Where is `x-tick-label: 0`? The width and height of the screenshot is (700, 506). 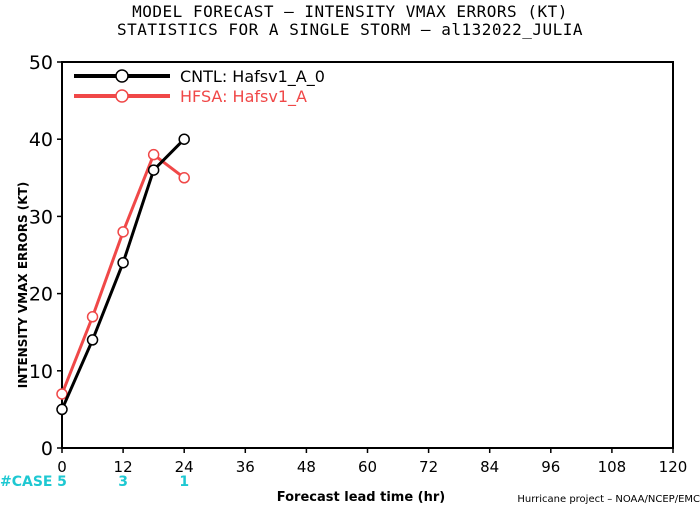
x-tick-label: 0 is located at coordinates (62, 467).